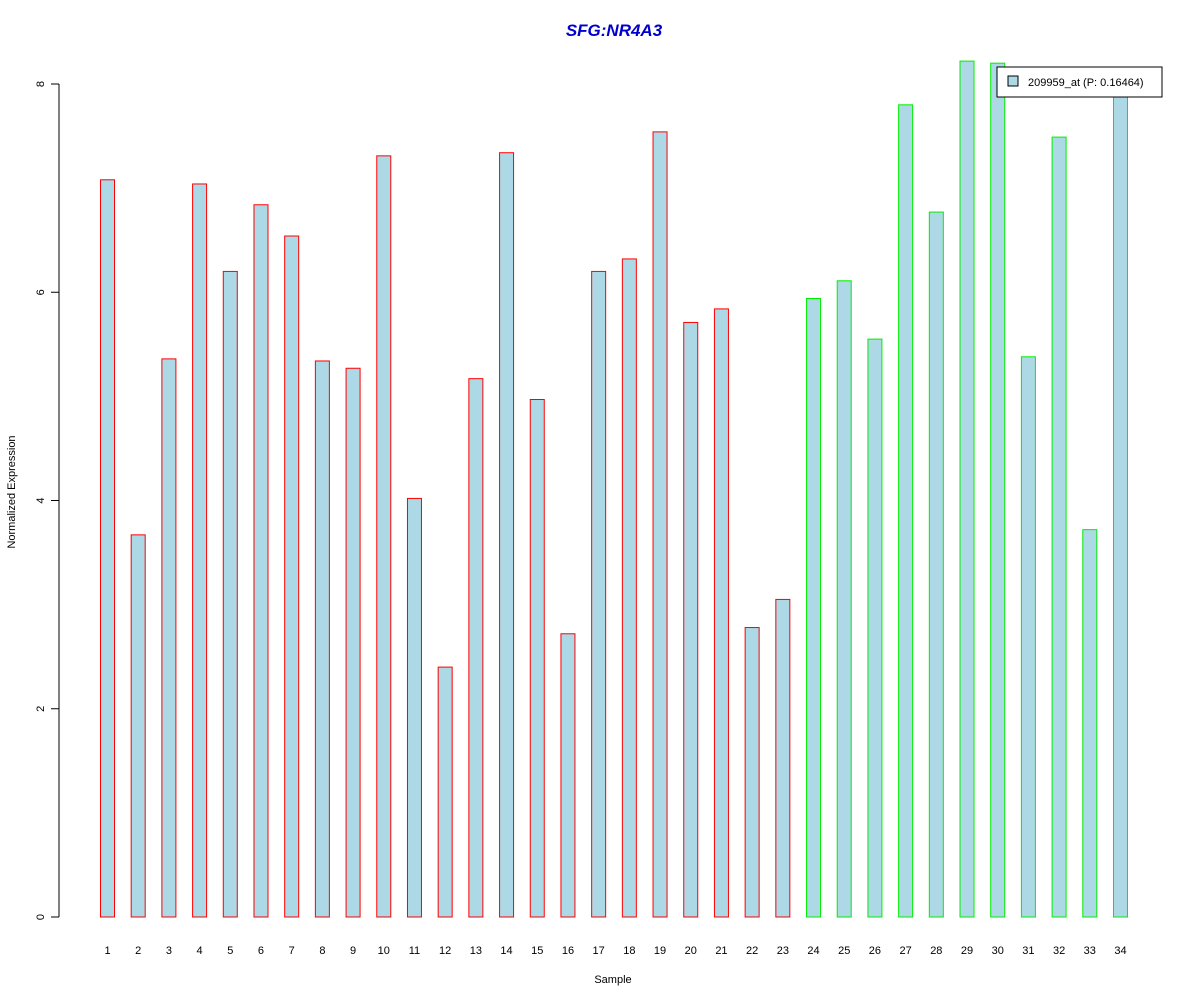  What do you see at coordinates (998, 951) in the screenshot?
I see `x-tick-label: 30` at bounding box center [998, 951].